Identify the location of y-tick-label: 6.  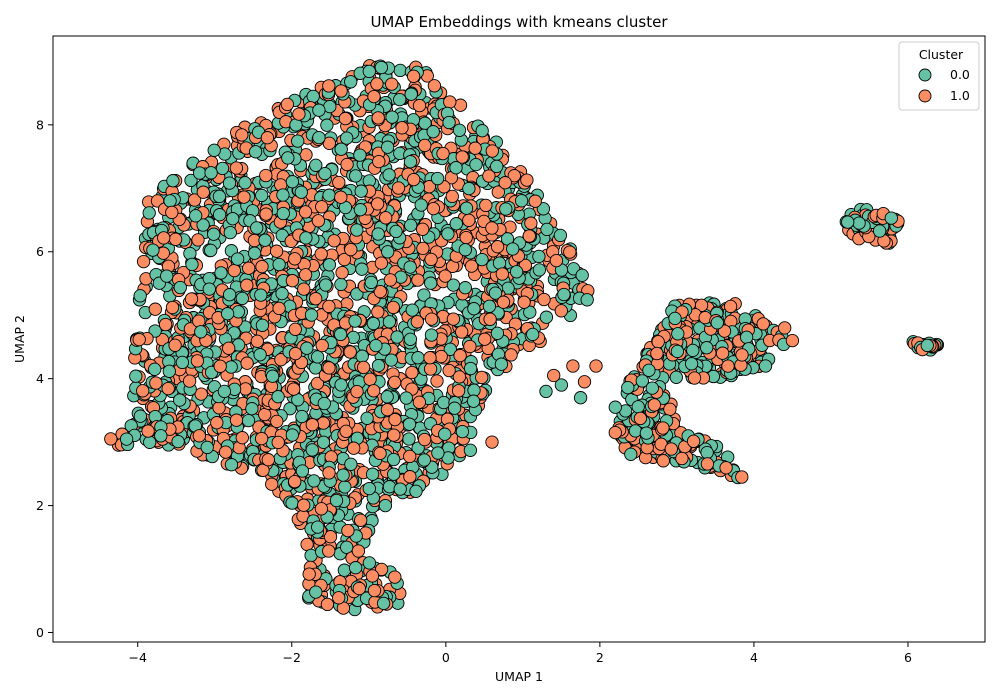
(40, 251).